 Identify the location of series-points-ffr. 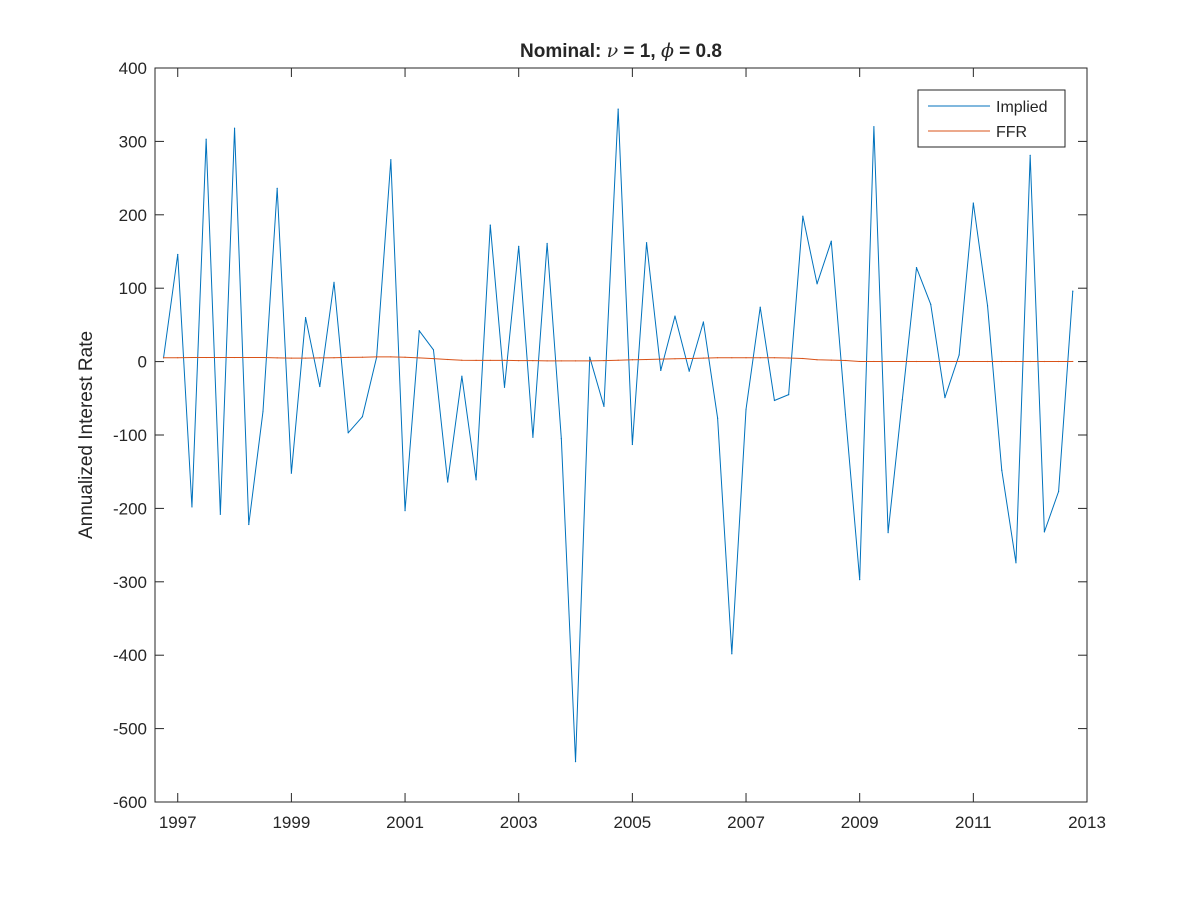
(618, 359).